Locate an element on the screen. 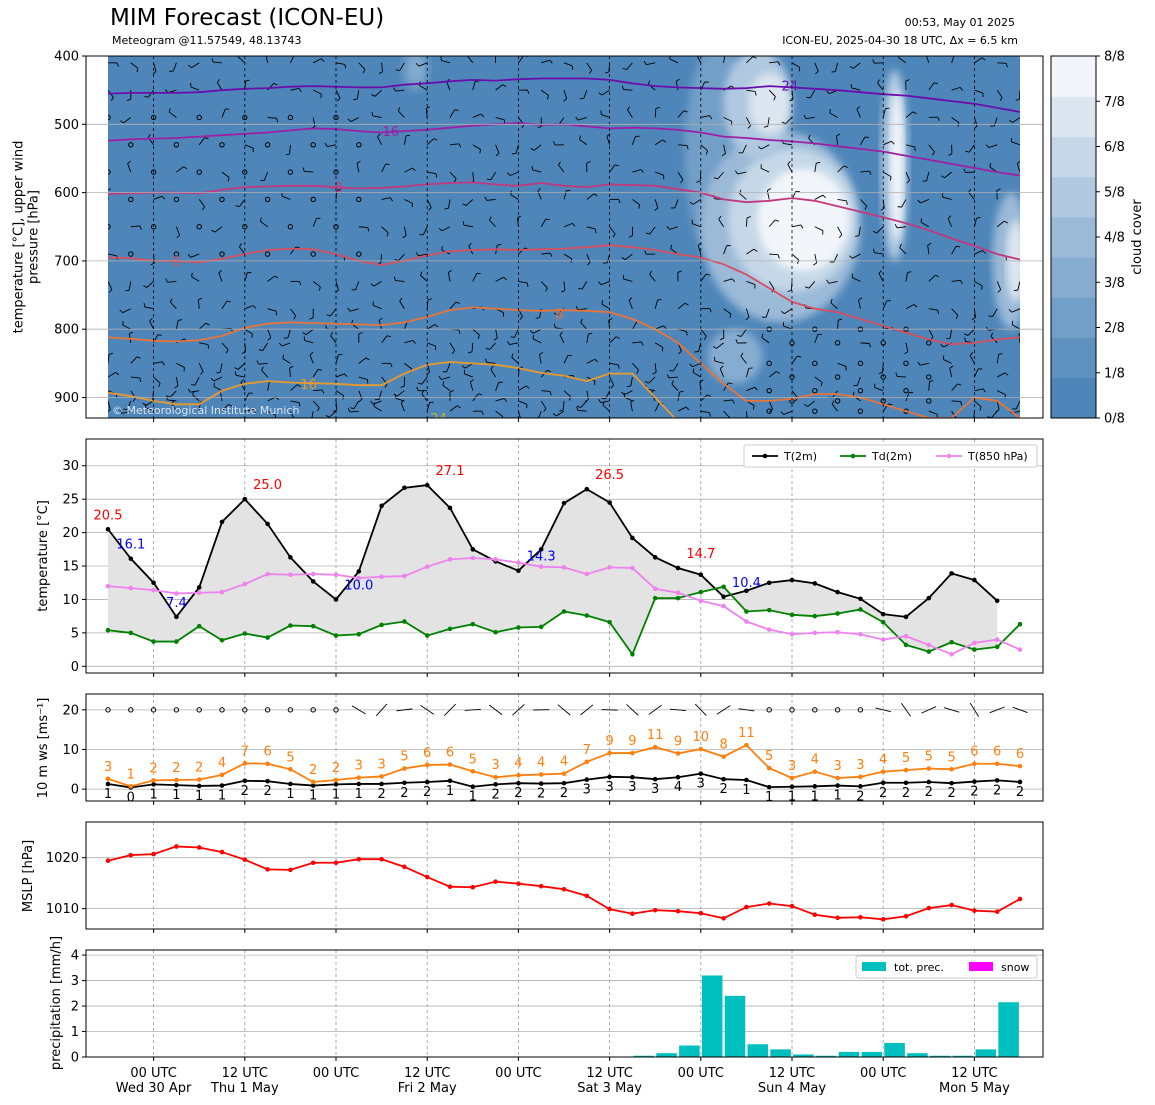 The width and height of the screenshot is (1155, 1105). temp-ytick-label: 0 is located at coordinates (75, 667).